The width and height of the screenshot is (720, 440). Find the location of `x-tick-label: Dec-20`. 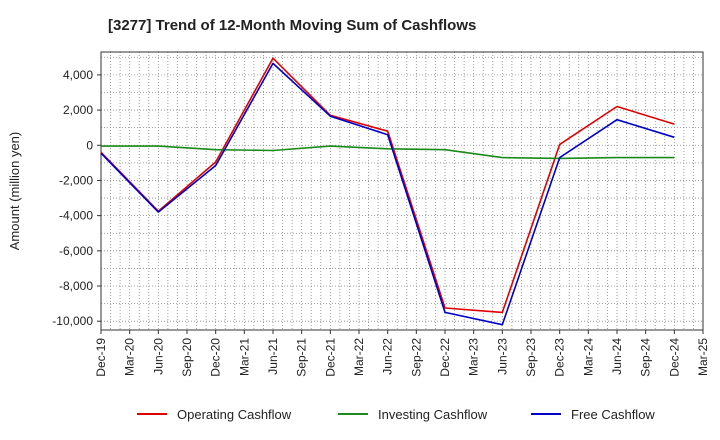

x-tick-label: Dec-20 is located at coordinates (216, 357).